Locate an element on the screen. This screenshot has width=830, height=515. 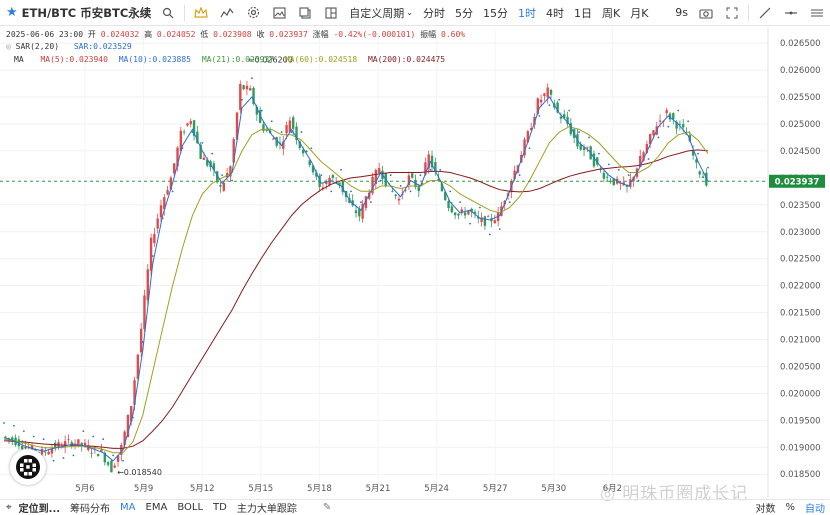
ma-button: MA is located at coordinates (128, 507).